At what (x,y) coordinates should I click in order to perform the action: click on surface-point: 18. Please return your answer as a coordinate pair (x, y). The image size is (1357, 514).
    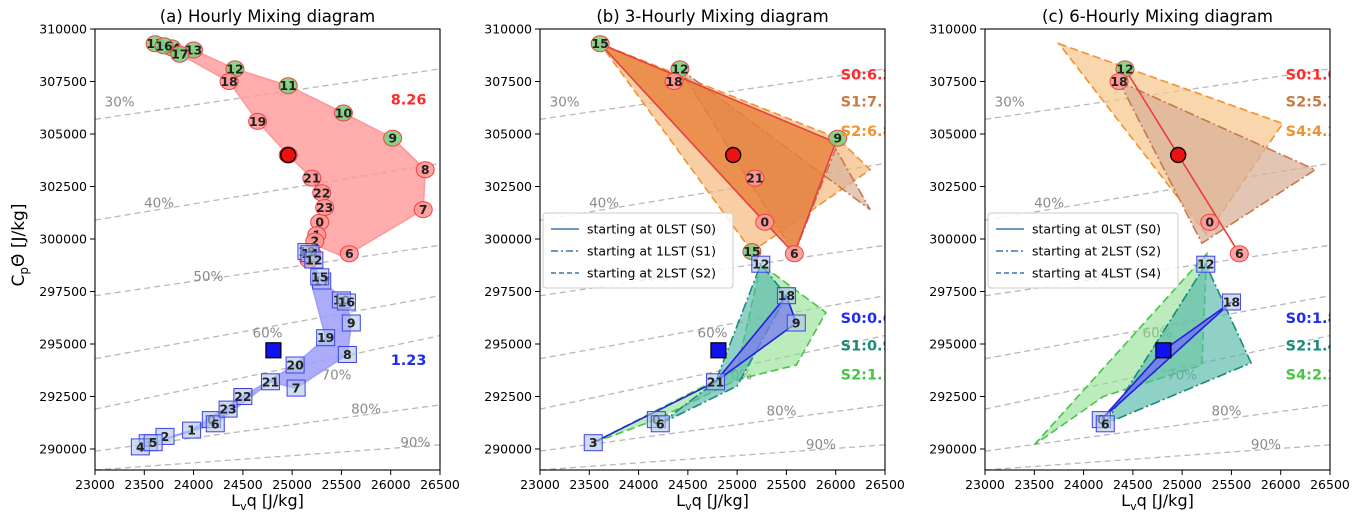
    Looking at the image, I should click on (674, 81).